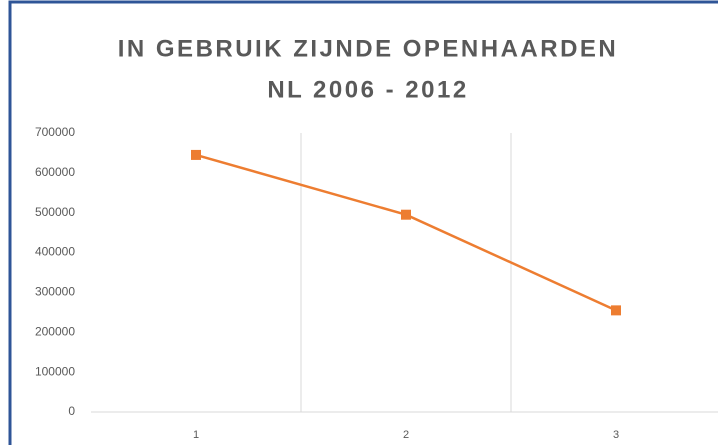  I want to click on x-tick-label: 2, so click(406, 435).